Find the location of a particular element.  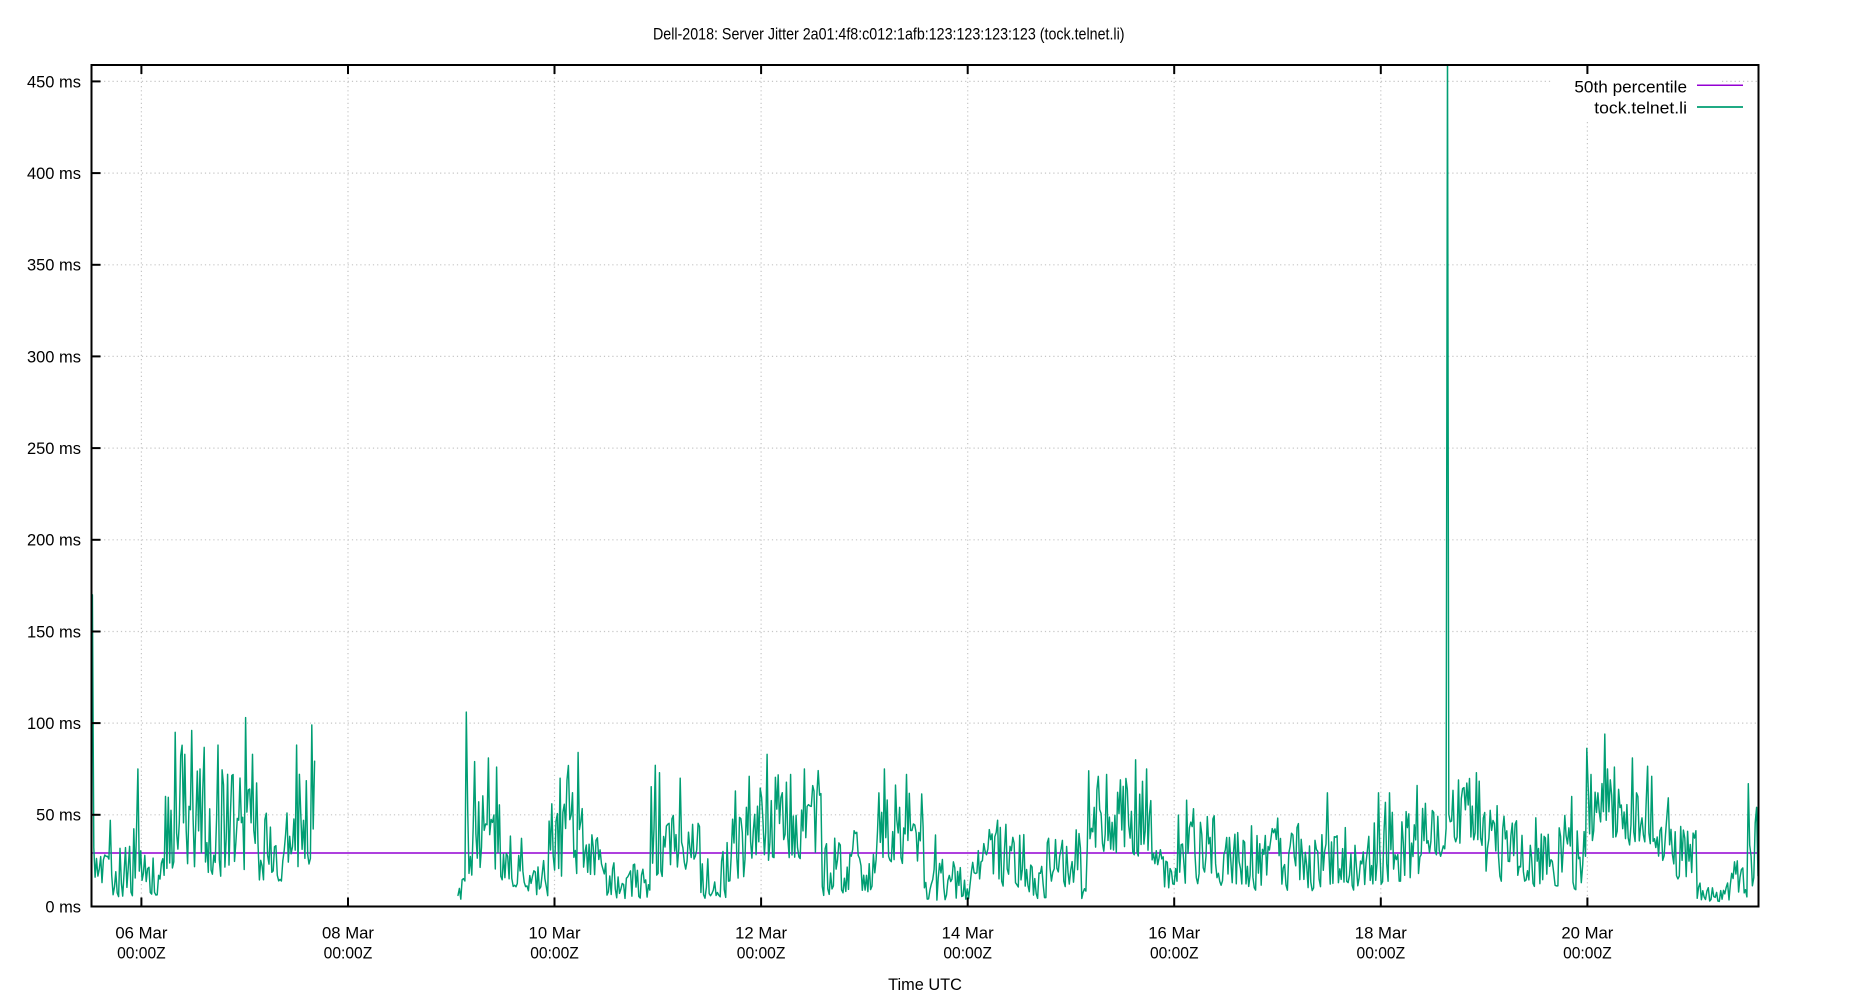

svg-text: 18 Mar is located at coordinates (1381, 934).